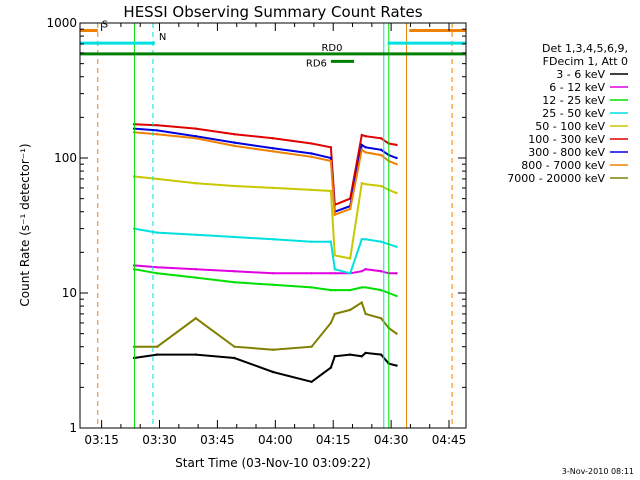  Describe the element at coordinates (162, 37) in the screenshot. I see `flag-label-n: N` at that location.